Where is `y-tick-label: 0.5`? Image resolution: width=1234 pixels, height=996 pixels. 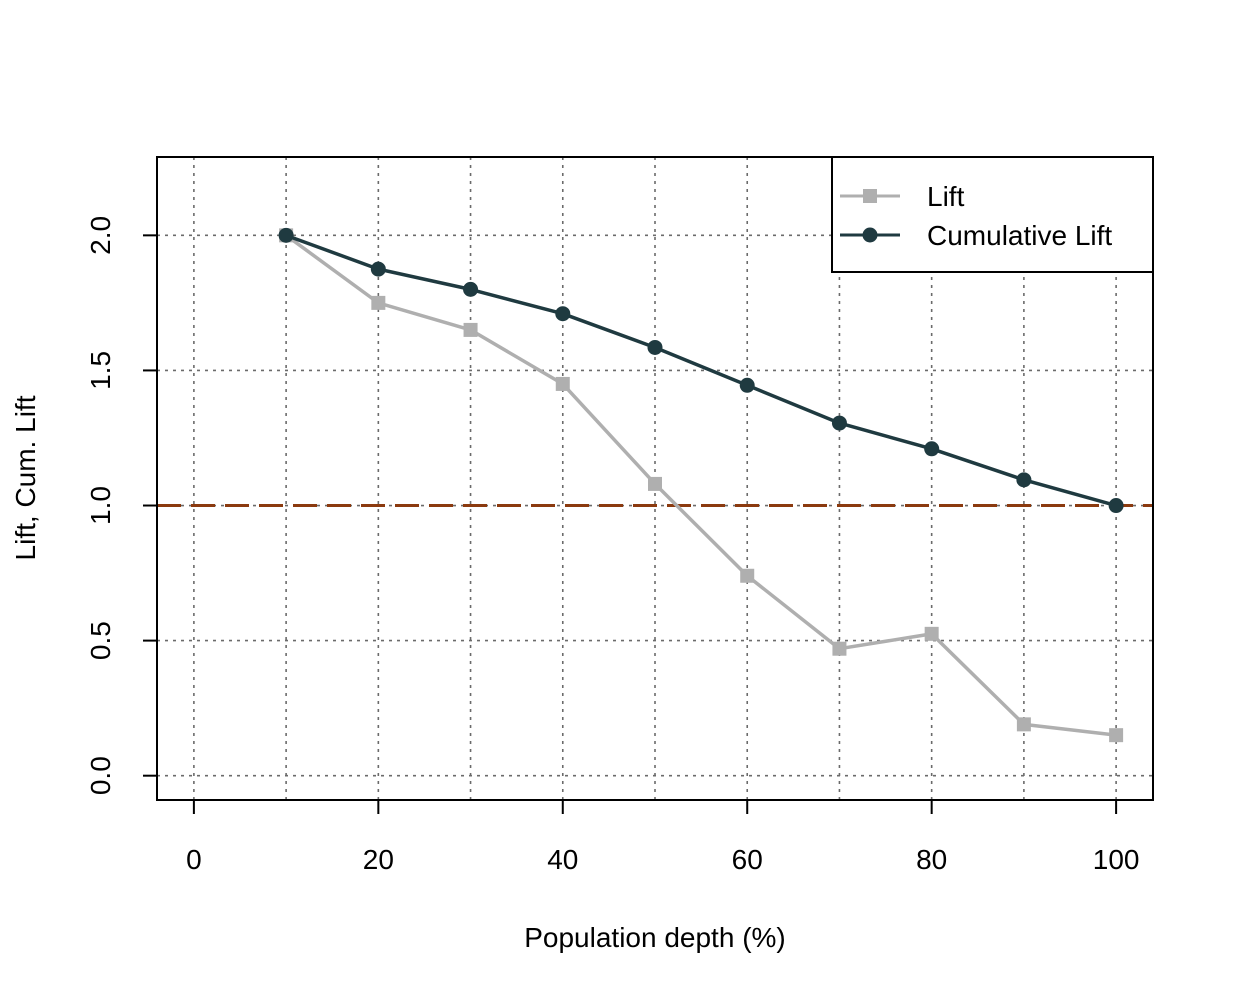 y-tick-label: 0.5 is located at coordinates (100, 640).